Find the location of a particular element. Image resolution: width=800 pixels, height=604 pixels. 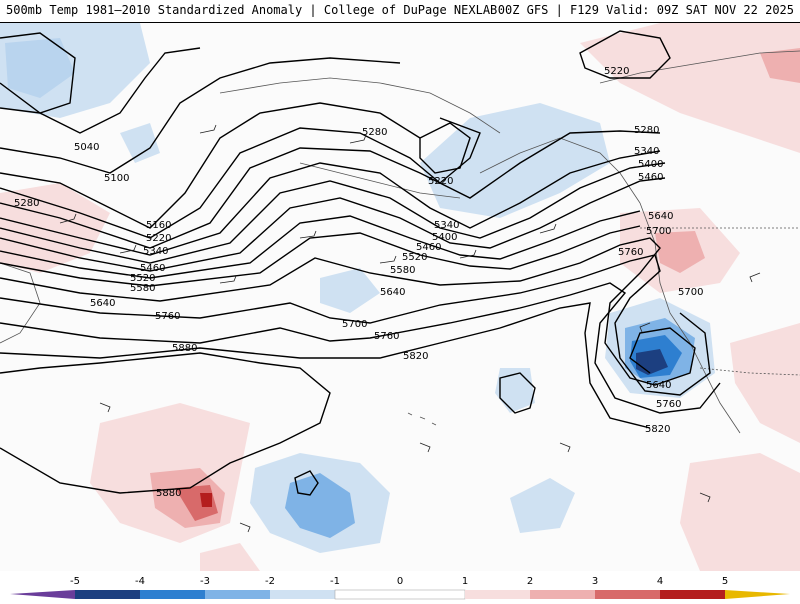

contour-closed-island is located at coordinates (517, 393).